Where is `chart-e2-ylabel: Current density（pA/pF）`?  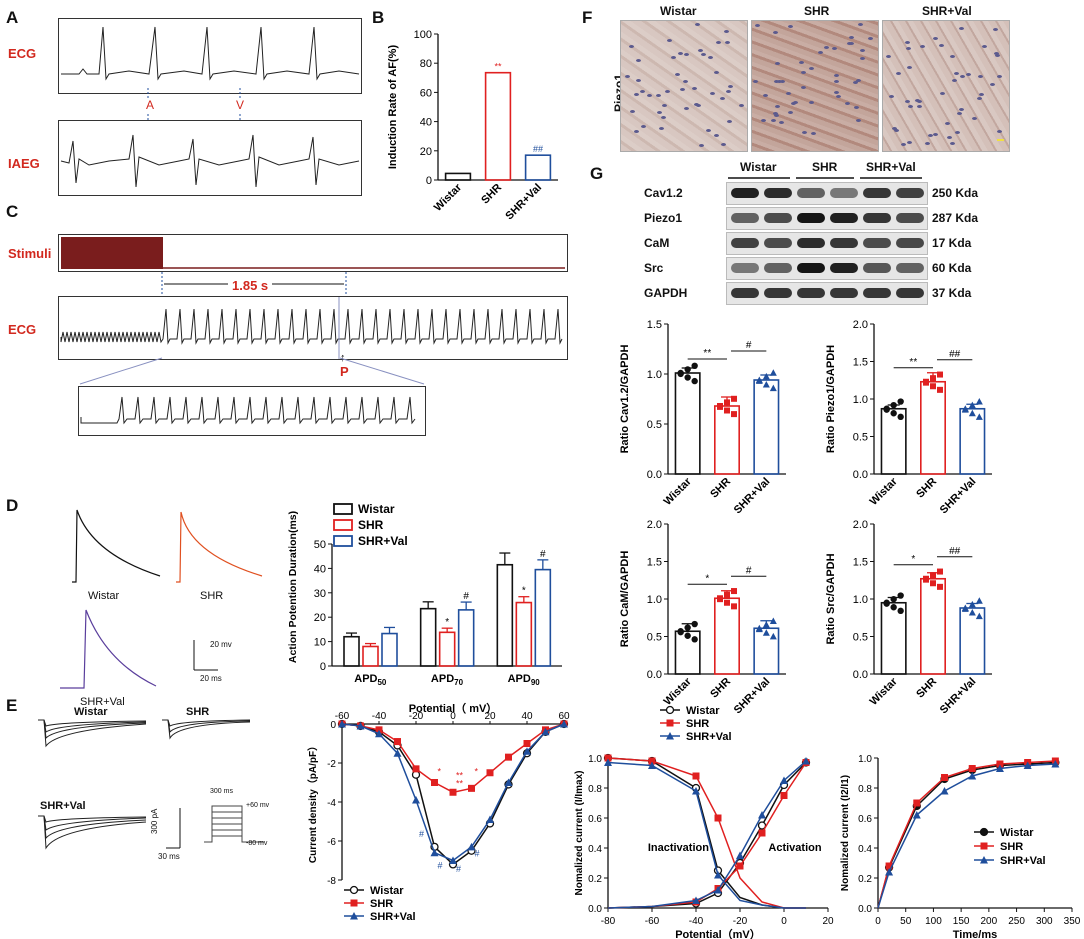
chart-e2-ylabel: Current density（pA/pF） is located at coordinates (312, 802).